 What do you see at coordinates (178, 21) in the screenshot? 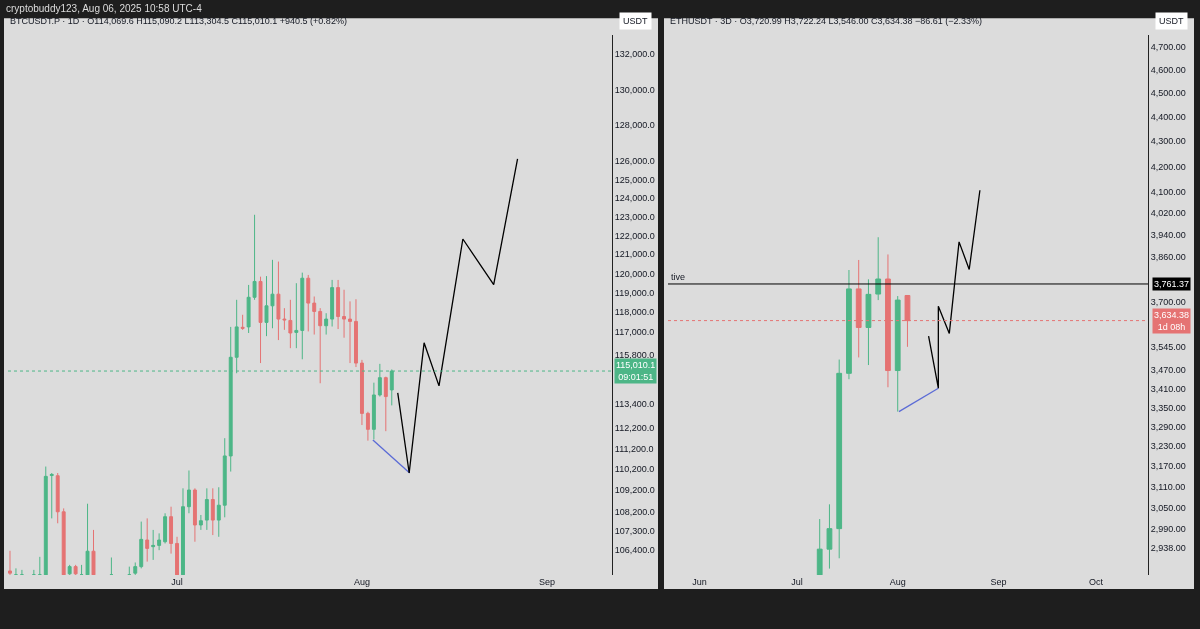
I see `chart-title: BTCUSDT.P · 1D · O114,069.6 H115,090.2 L113,304.5 C115,010.1 +940.5 (+0.82%)` at bounding box center [178, 21].